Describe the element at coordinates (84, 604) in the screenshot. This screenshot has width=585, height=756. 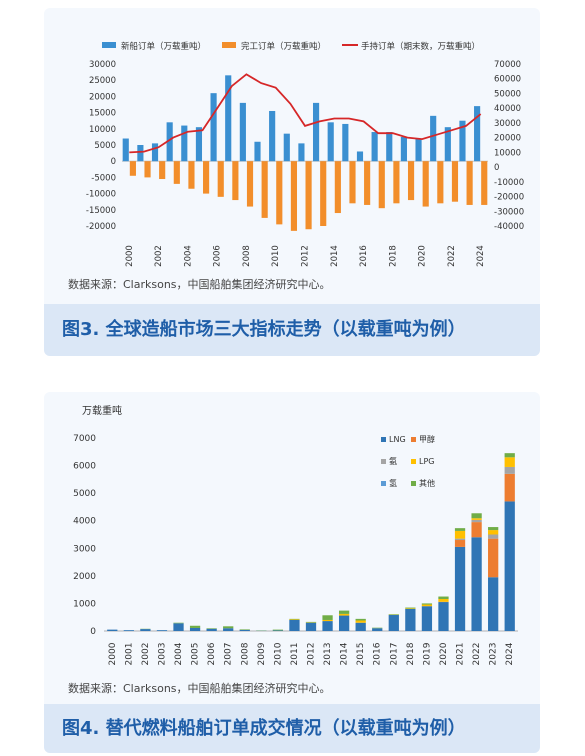
I see `ytick: 1000` at that location.